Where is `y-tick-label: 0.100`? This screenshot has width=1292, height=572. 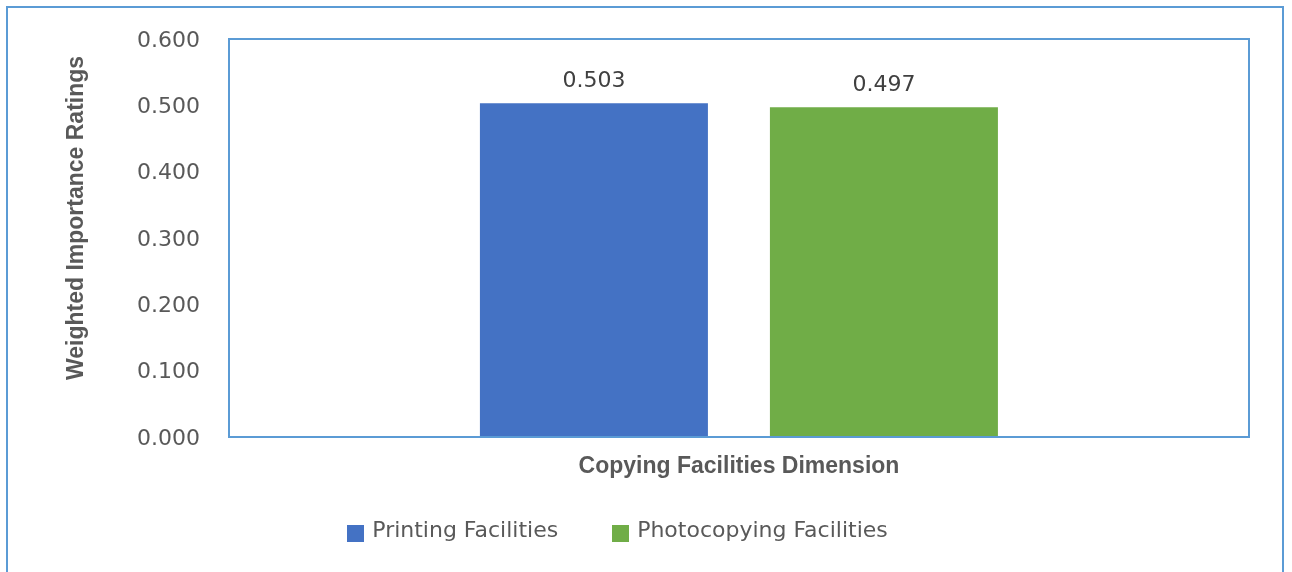
y-tick-label: 0.100 is located at coordinates (168, 371).